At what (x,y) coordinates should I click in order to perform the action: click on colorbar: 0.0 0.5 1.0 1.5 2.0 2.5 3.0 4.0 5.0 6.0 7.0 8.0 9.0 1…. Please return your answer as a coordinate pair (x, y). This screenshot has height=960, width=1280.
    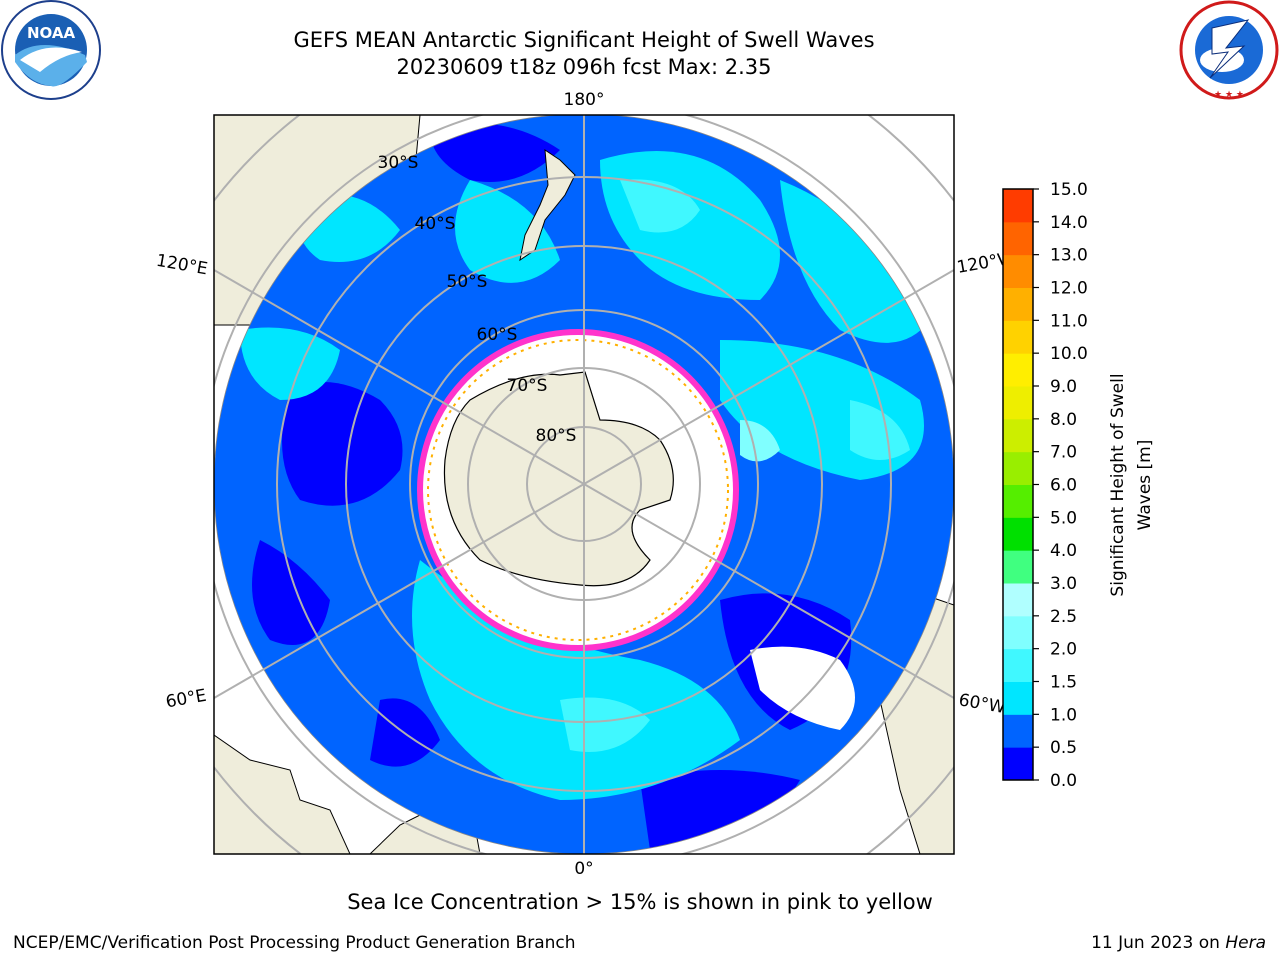
    Looking at the image, I should click on (1045, 485).